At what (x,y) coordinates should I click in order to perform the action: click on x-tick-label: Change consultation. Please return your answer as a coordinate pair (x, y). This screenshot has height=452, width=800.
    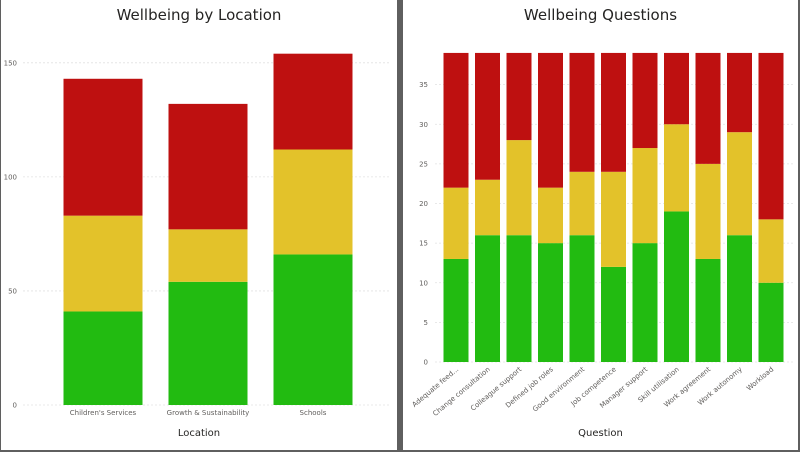
    Looking at the image, I should click on (461, 391).